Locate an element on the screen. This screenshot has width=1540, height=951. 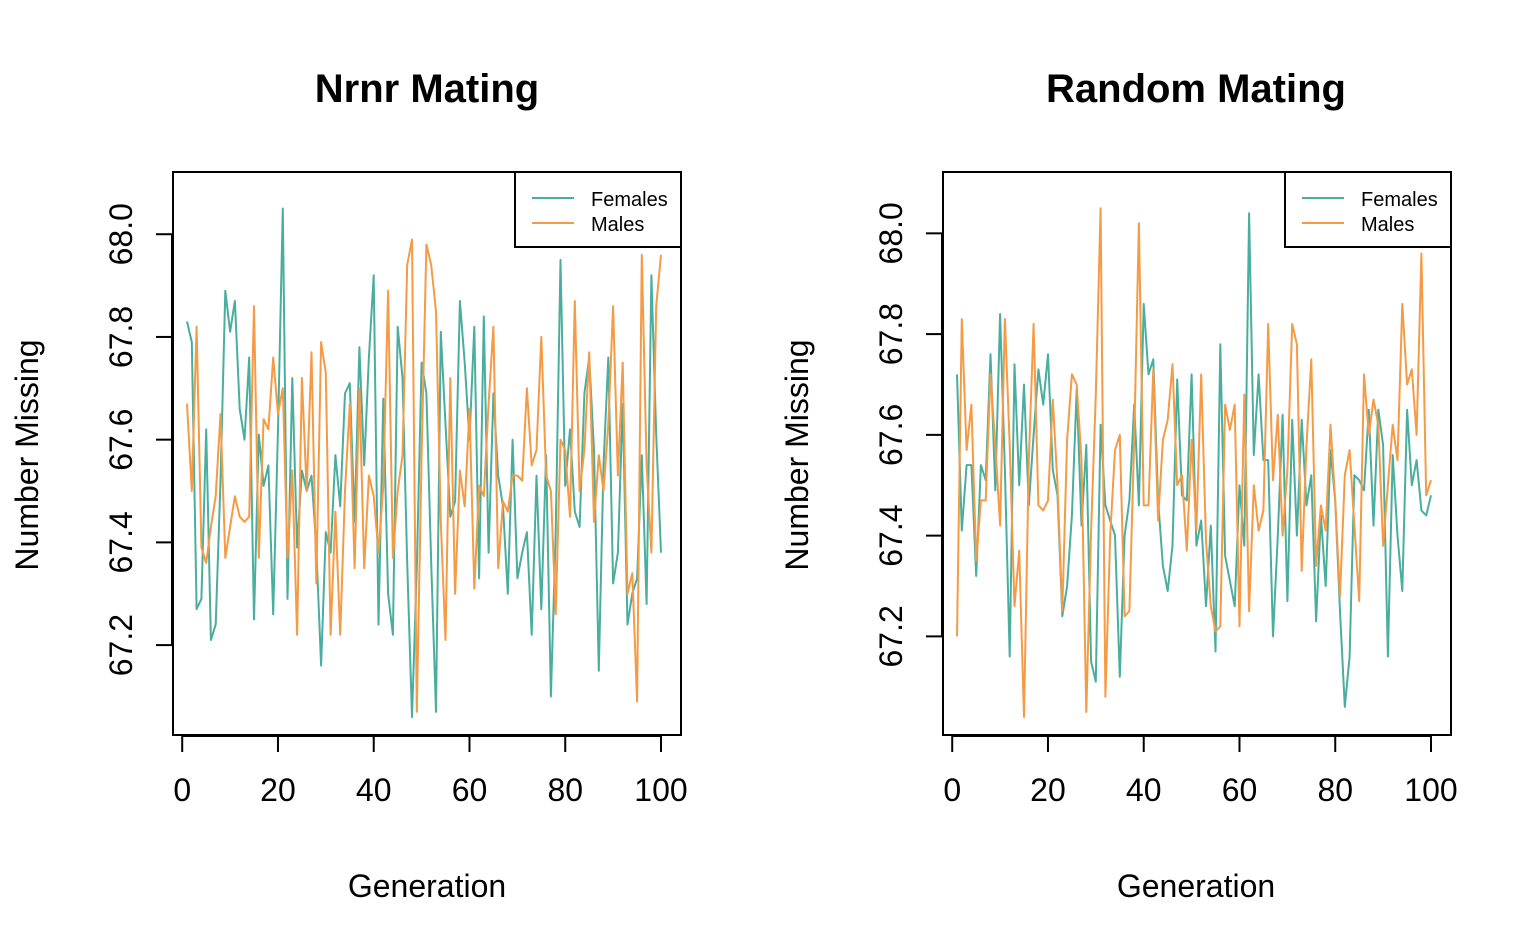
chart-title: Nrnr Mating is located at coordinates (427, 89).